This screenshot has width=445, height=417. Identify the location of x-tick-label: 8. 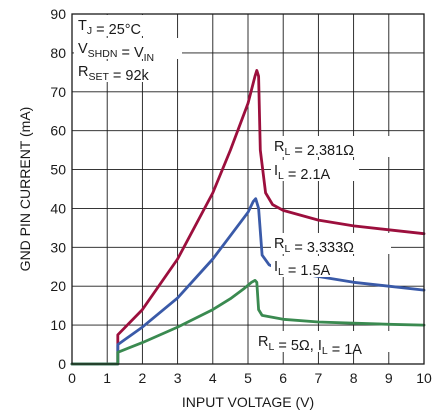
(354, 378).